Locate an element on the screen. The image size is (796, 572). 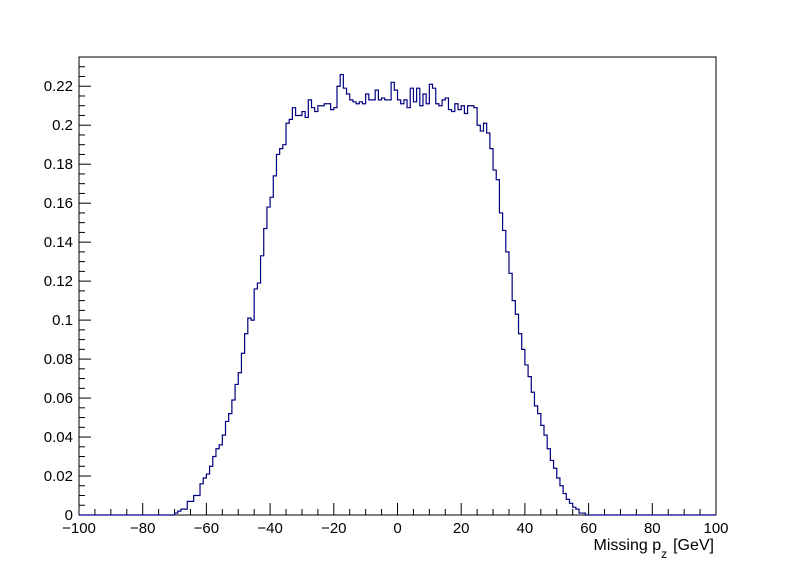
x-tick-label: −20 is located at coordinates (333, 528).